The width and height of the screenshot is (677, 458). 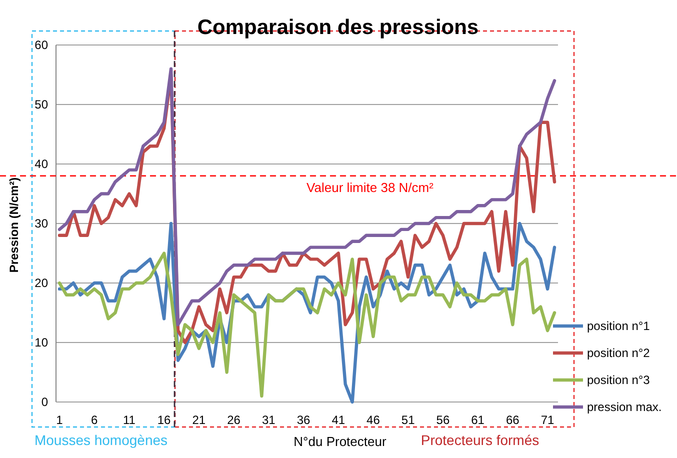 What do you see at coordinates (373, 420) in the screenshot?
I see `x-tick-label: 46` at bounding box center [373, 420].